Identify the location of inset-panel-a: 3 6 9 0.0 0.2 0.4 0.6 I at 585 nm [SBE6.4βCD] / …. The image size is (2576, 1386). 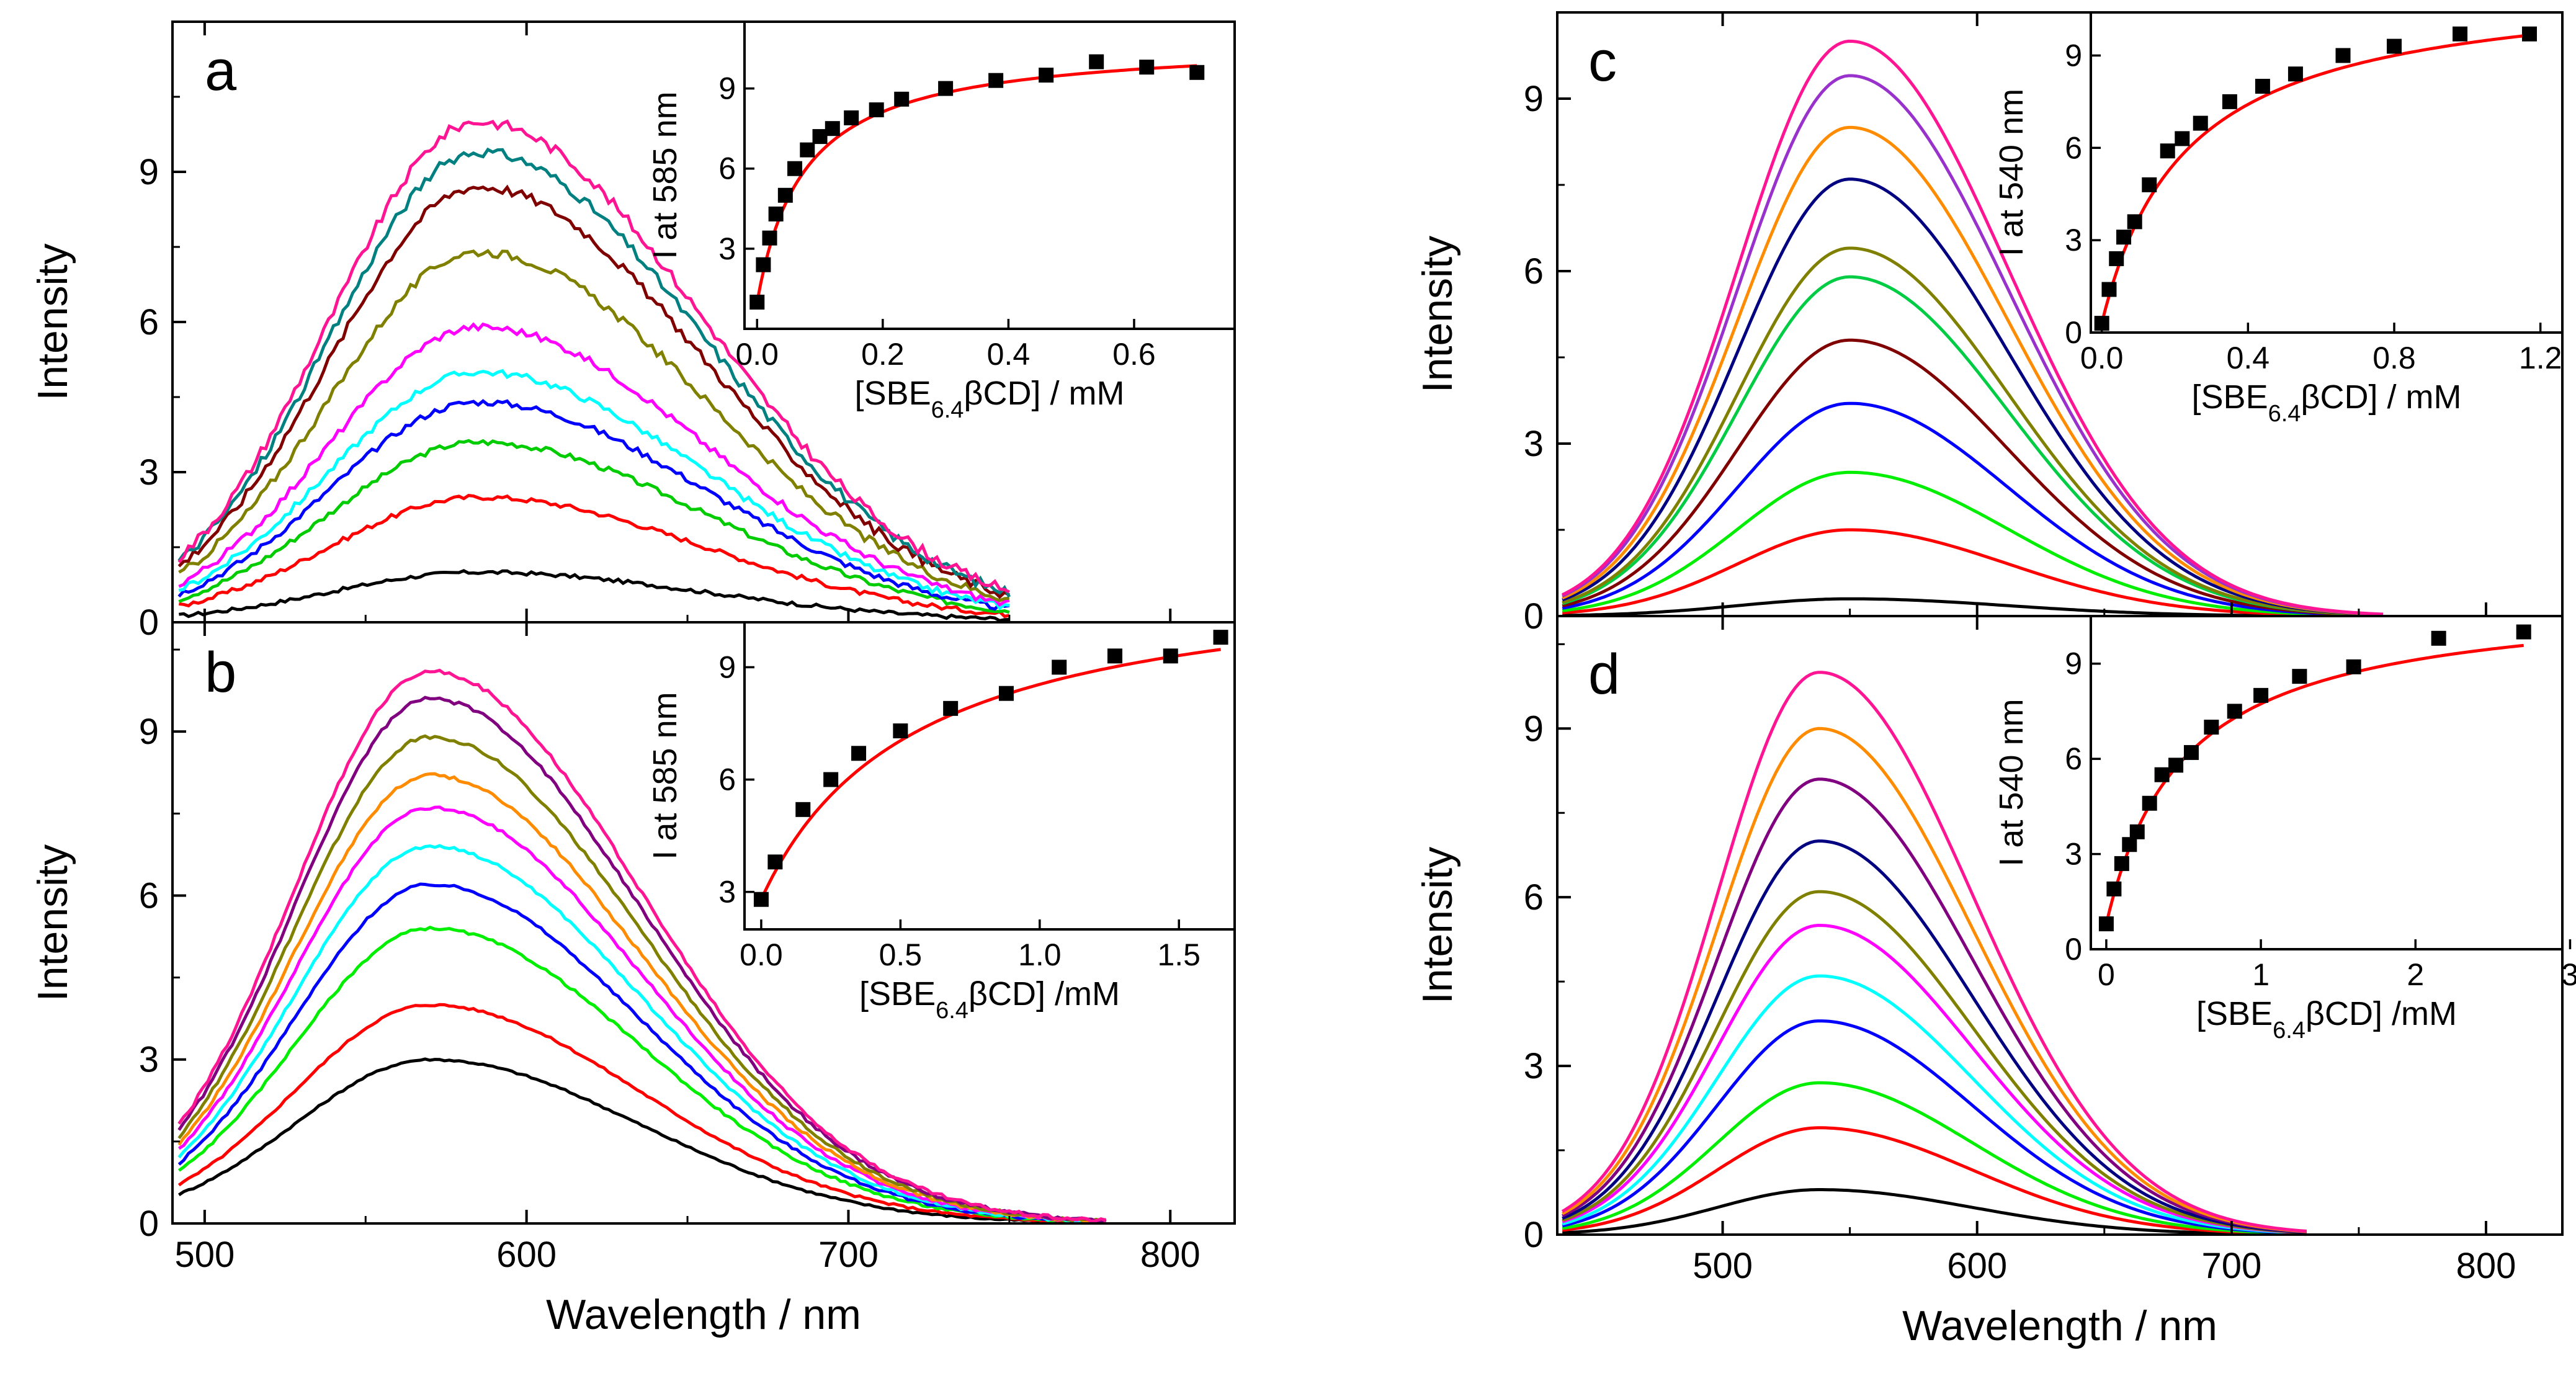
(941, 221).